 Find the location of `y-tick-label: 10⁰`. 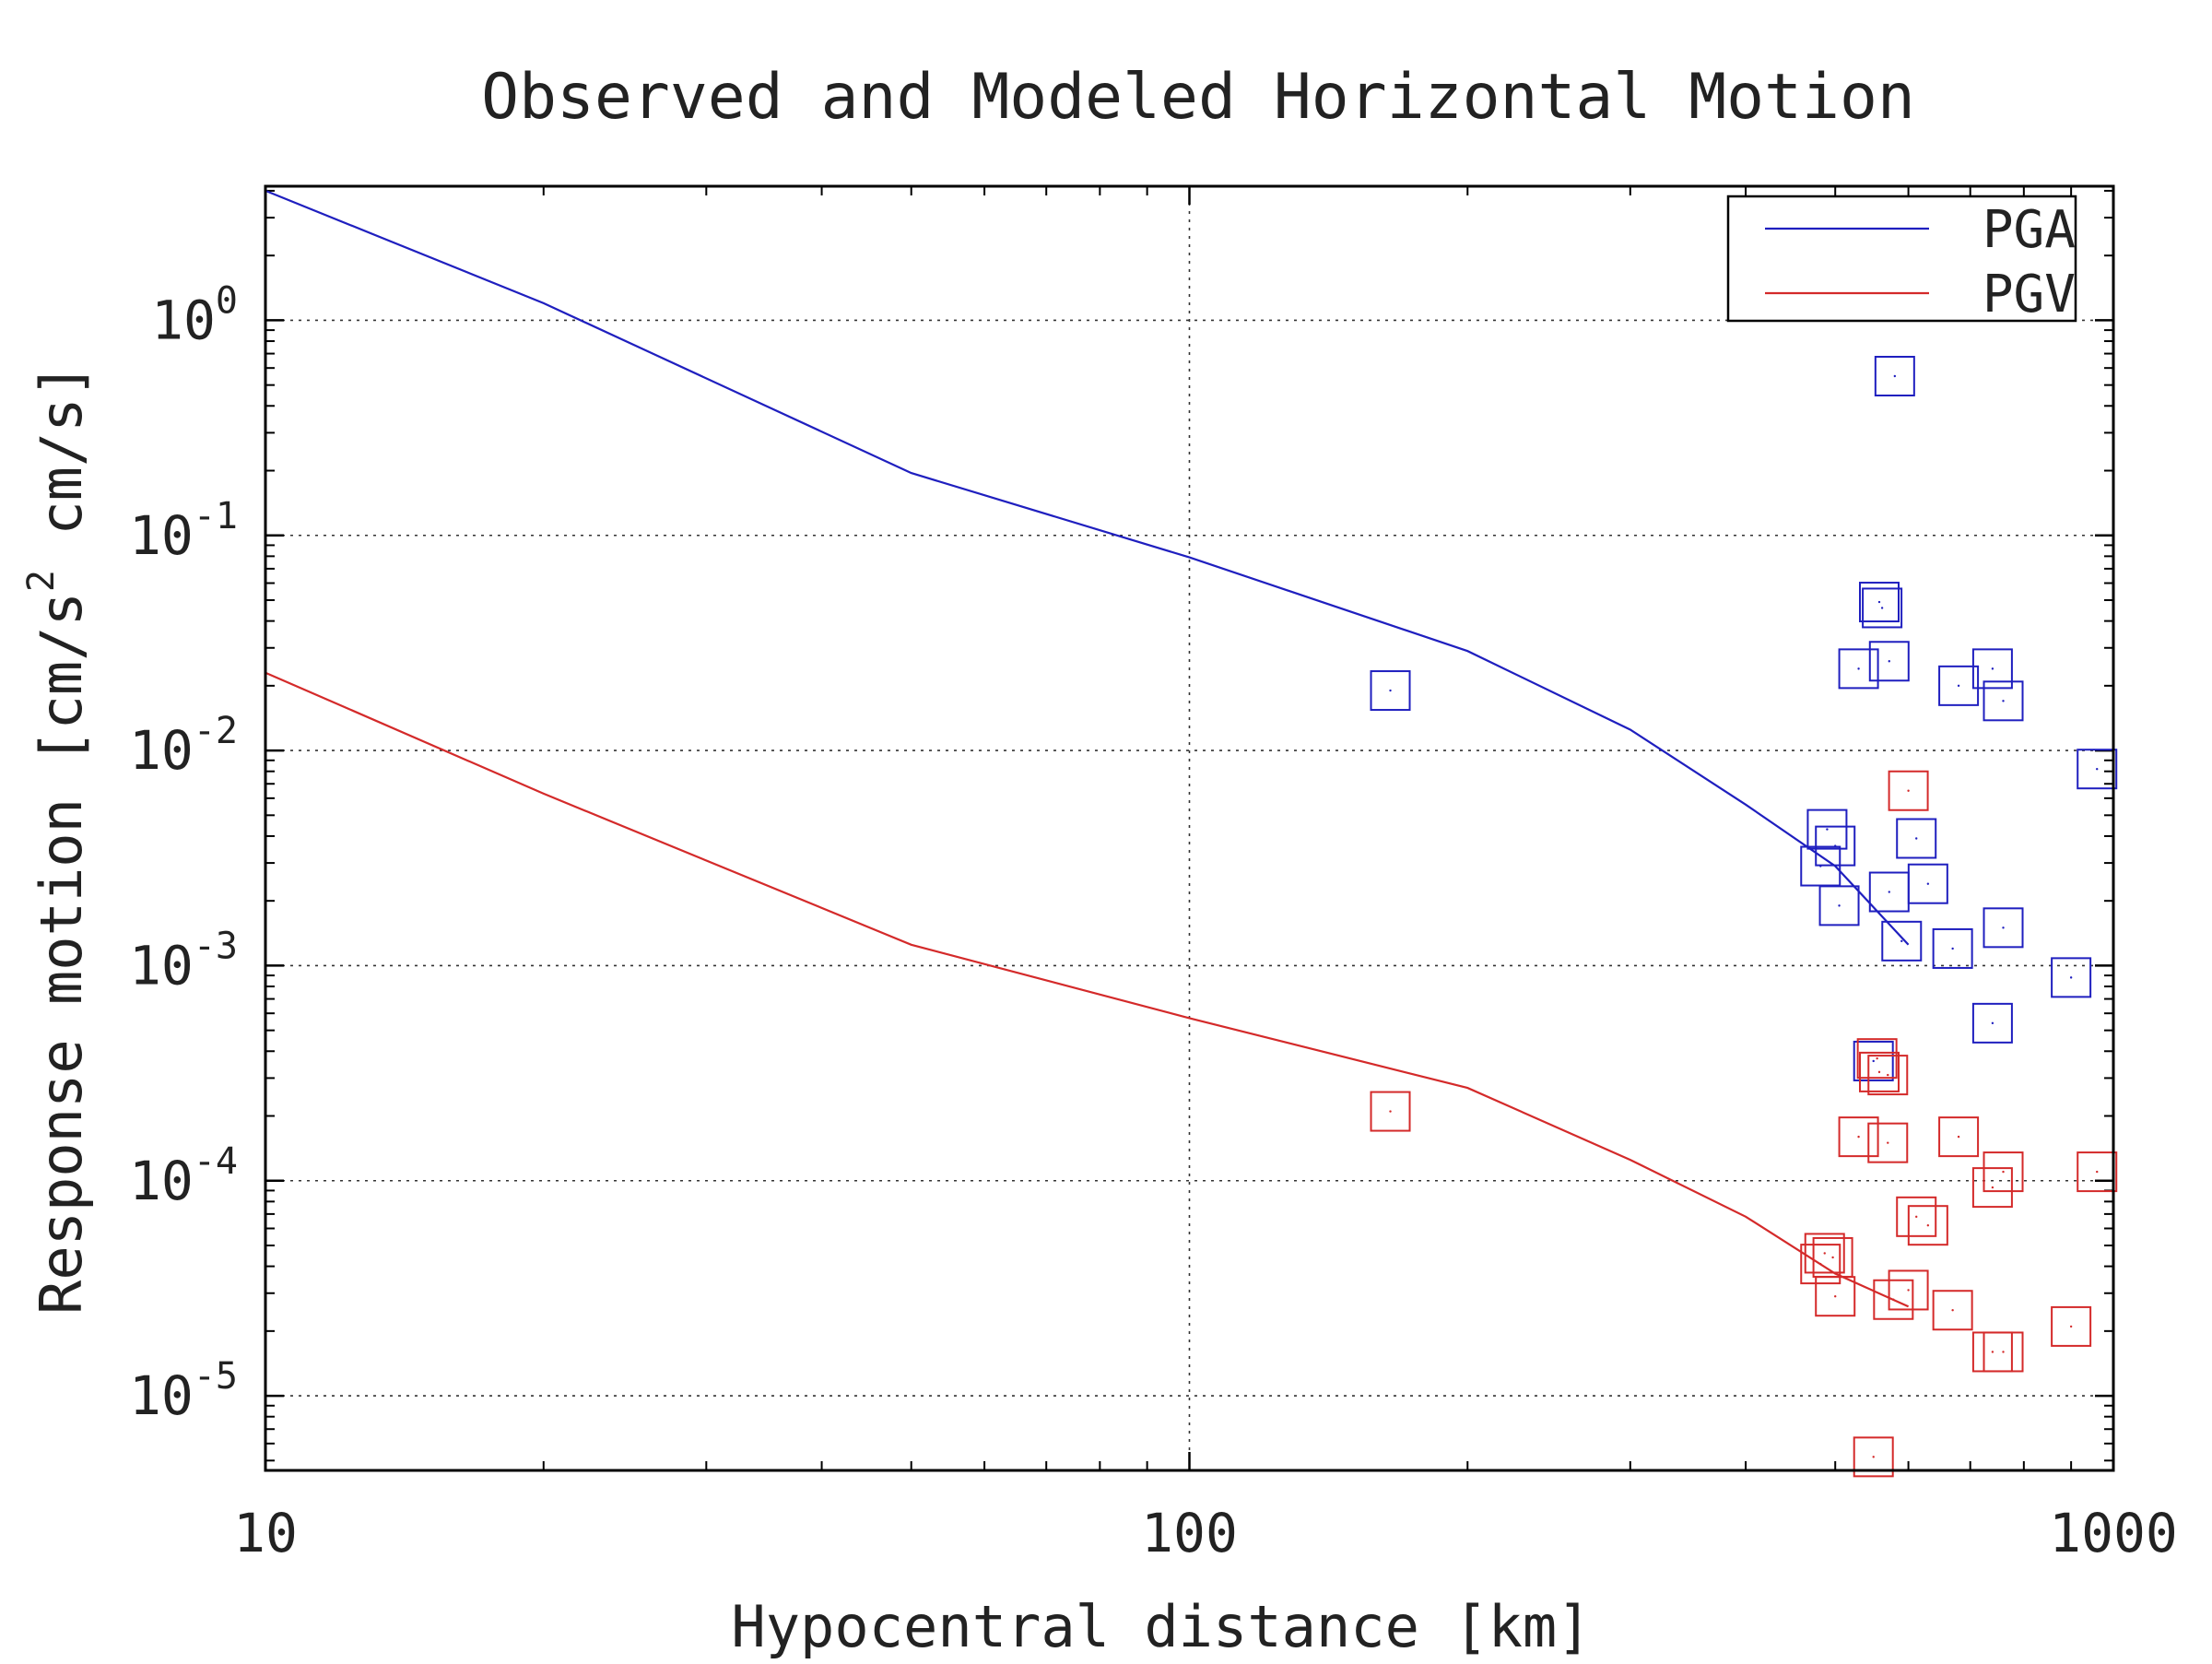

y-tick-label: 10⁰ is located at coordinates (194, 315).